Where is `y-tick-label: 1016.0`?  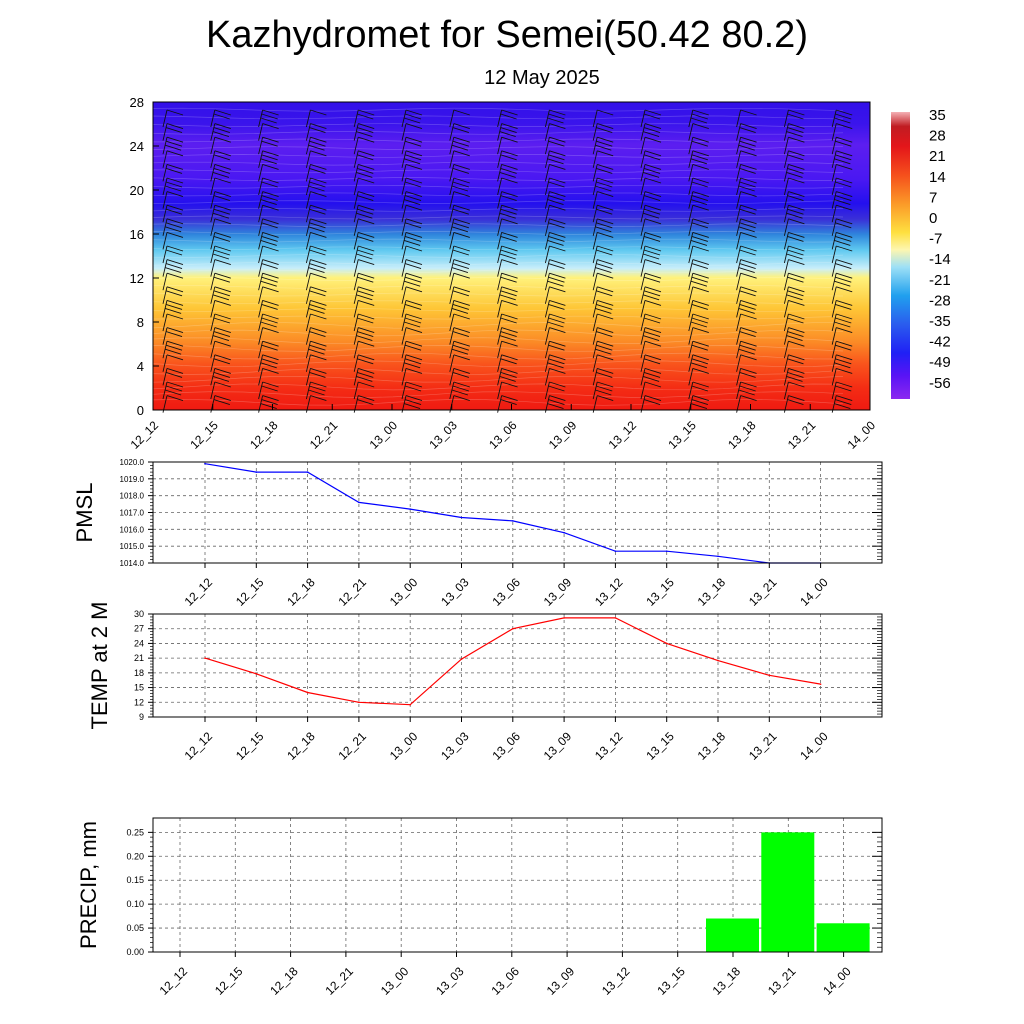
y-tick-label: 1016.0 is located at coordinates (132, 529).